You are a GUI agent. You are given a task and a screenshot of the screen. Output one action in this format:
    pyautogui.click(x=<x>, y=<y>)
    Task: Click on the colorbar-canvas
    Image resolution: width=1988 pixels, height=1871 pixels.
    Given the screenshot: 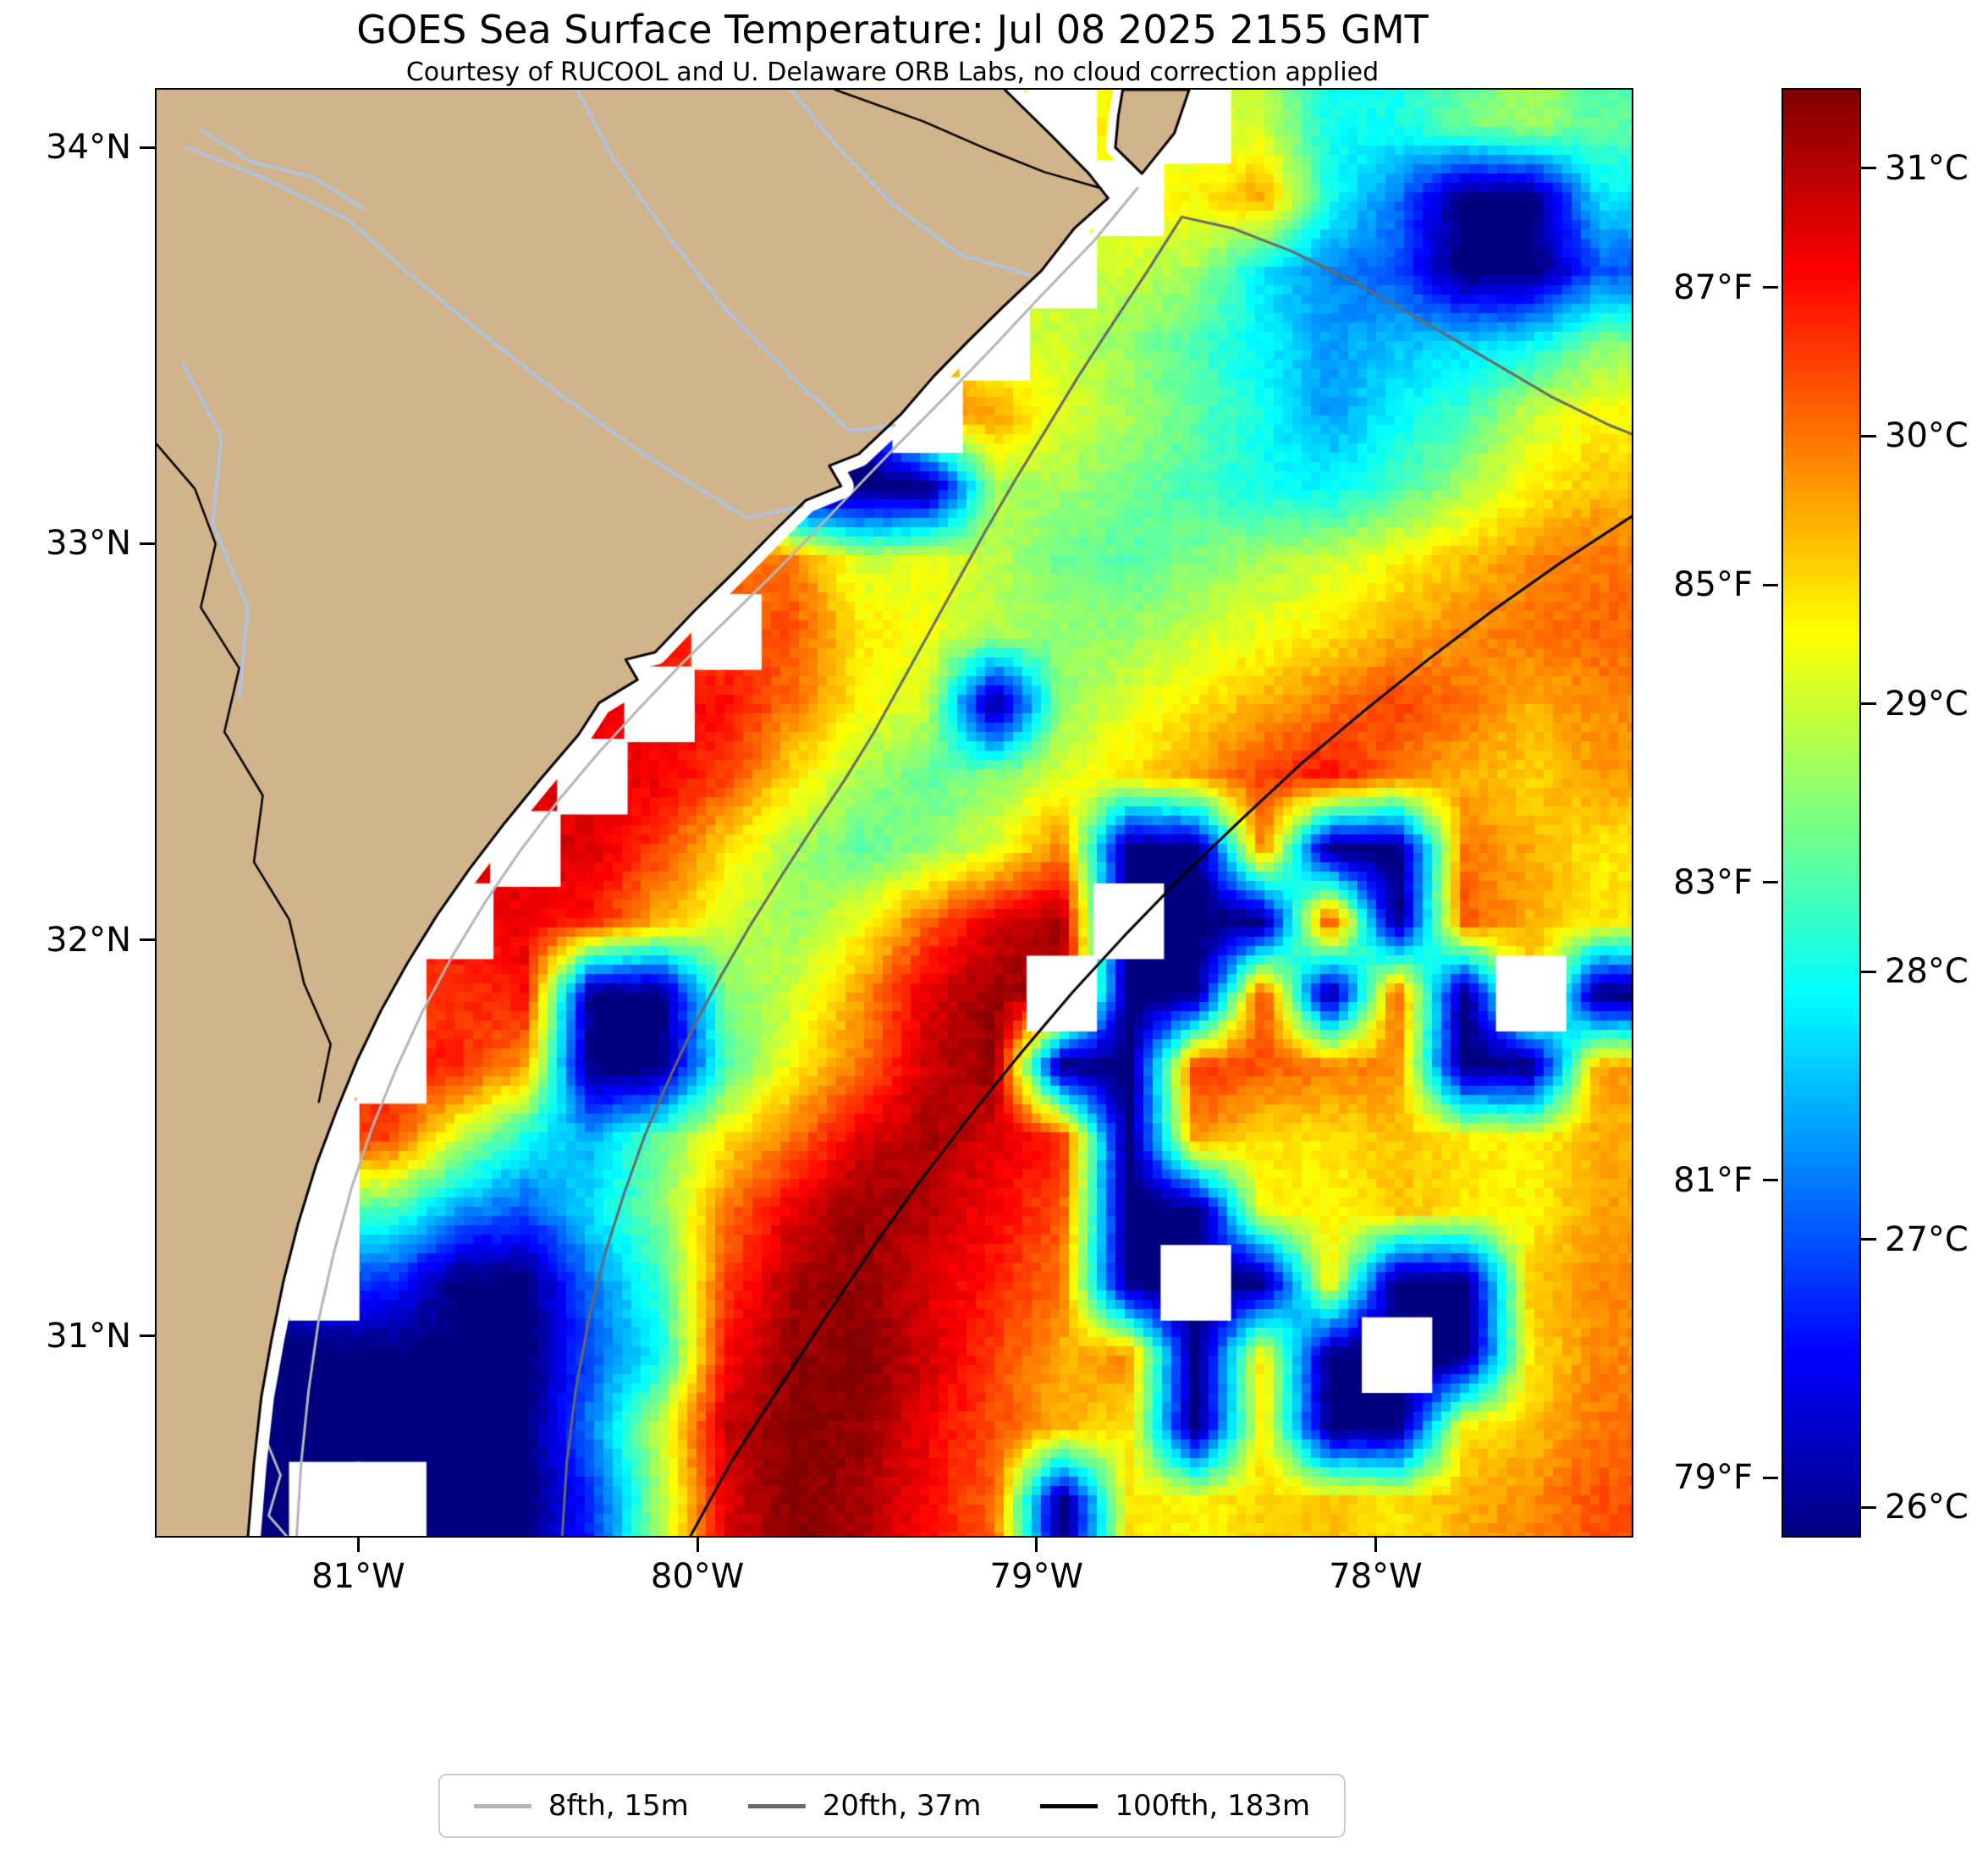 What is the action you would take?
    pyautogui.click(x=1821, y=813)
    